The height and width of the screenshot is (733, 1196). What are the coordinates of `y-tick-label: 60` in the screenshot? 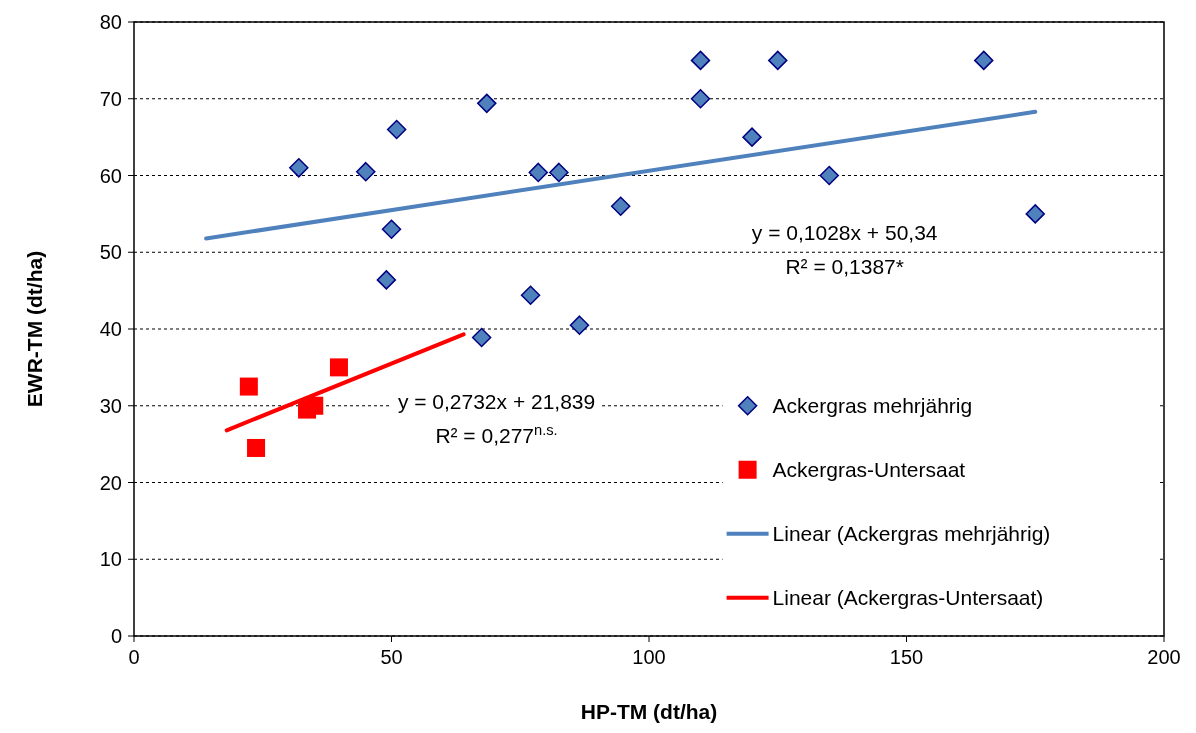 It's located at (110, 175).